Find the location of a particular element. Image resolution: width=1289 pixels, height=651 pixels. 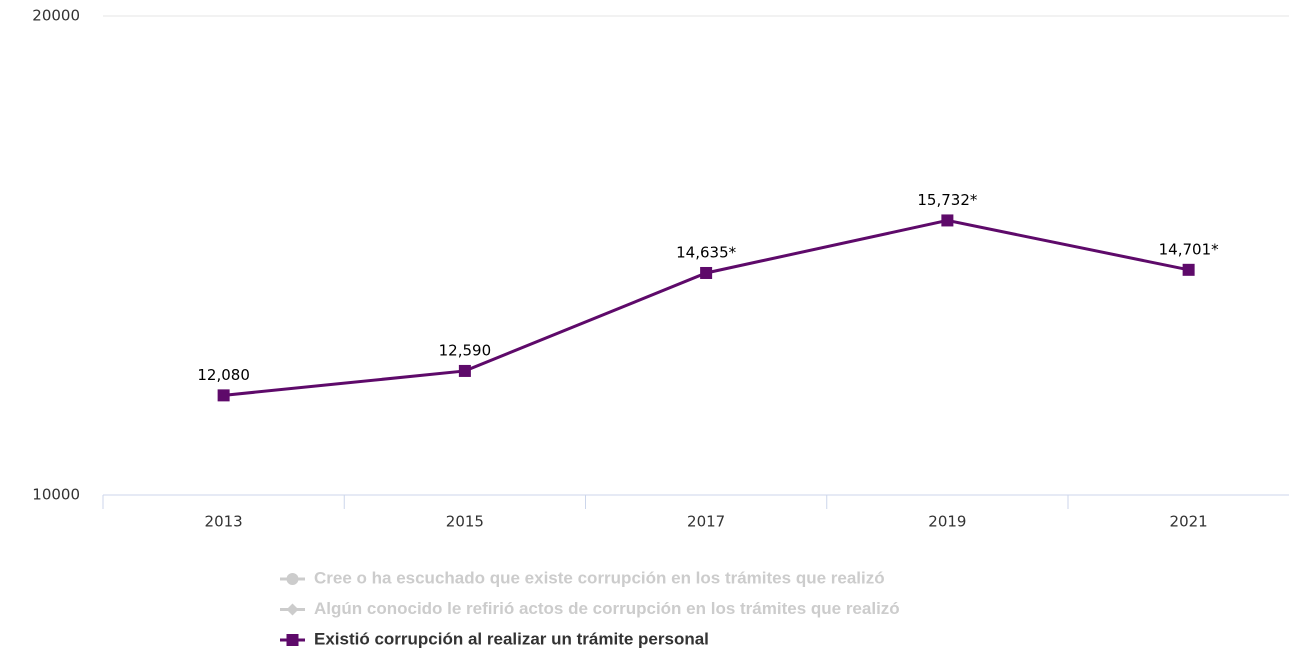

data-label: 14,635* is located at coordinates (706, 252).